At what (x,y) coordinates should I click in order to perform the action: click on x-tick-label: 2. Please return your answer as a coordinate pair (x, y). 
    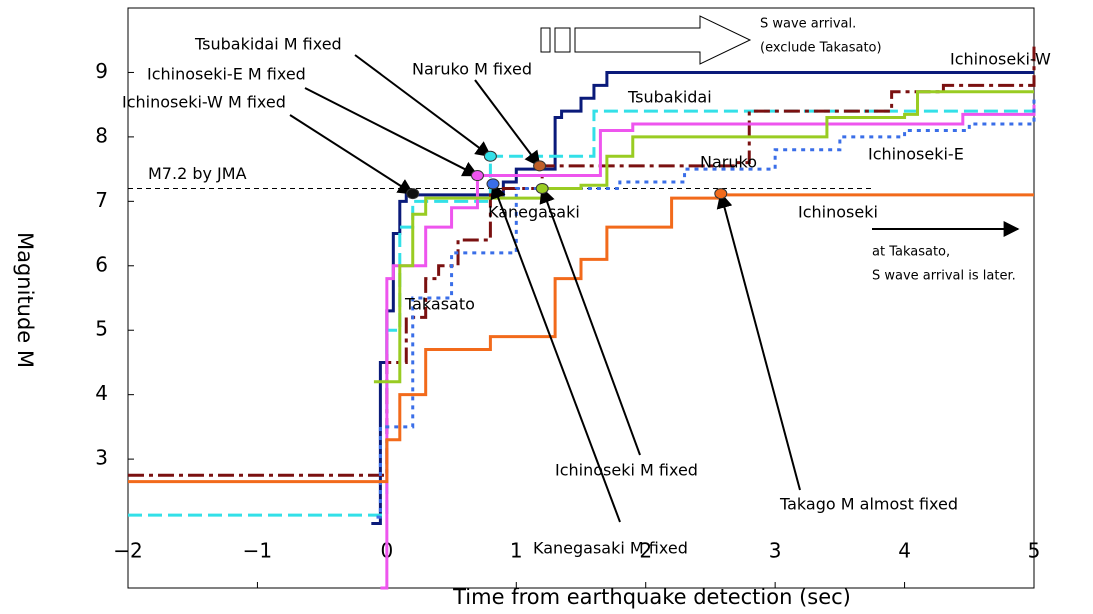
    Looking at the image, I should click on (645, 551).